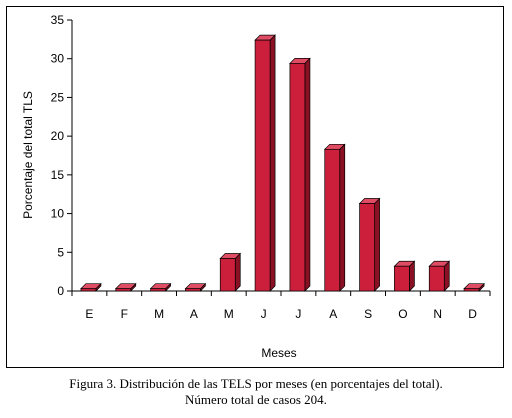  What do you see at coordinates (58, 20) in the screenshot?
I see `y-tick-label: 35` at bounding box center [58, 20].